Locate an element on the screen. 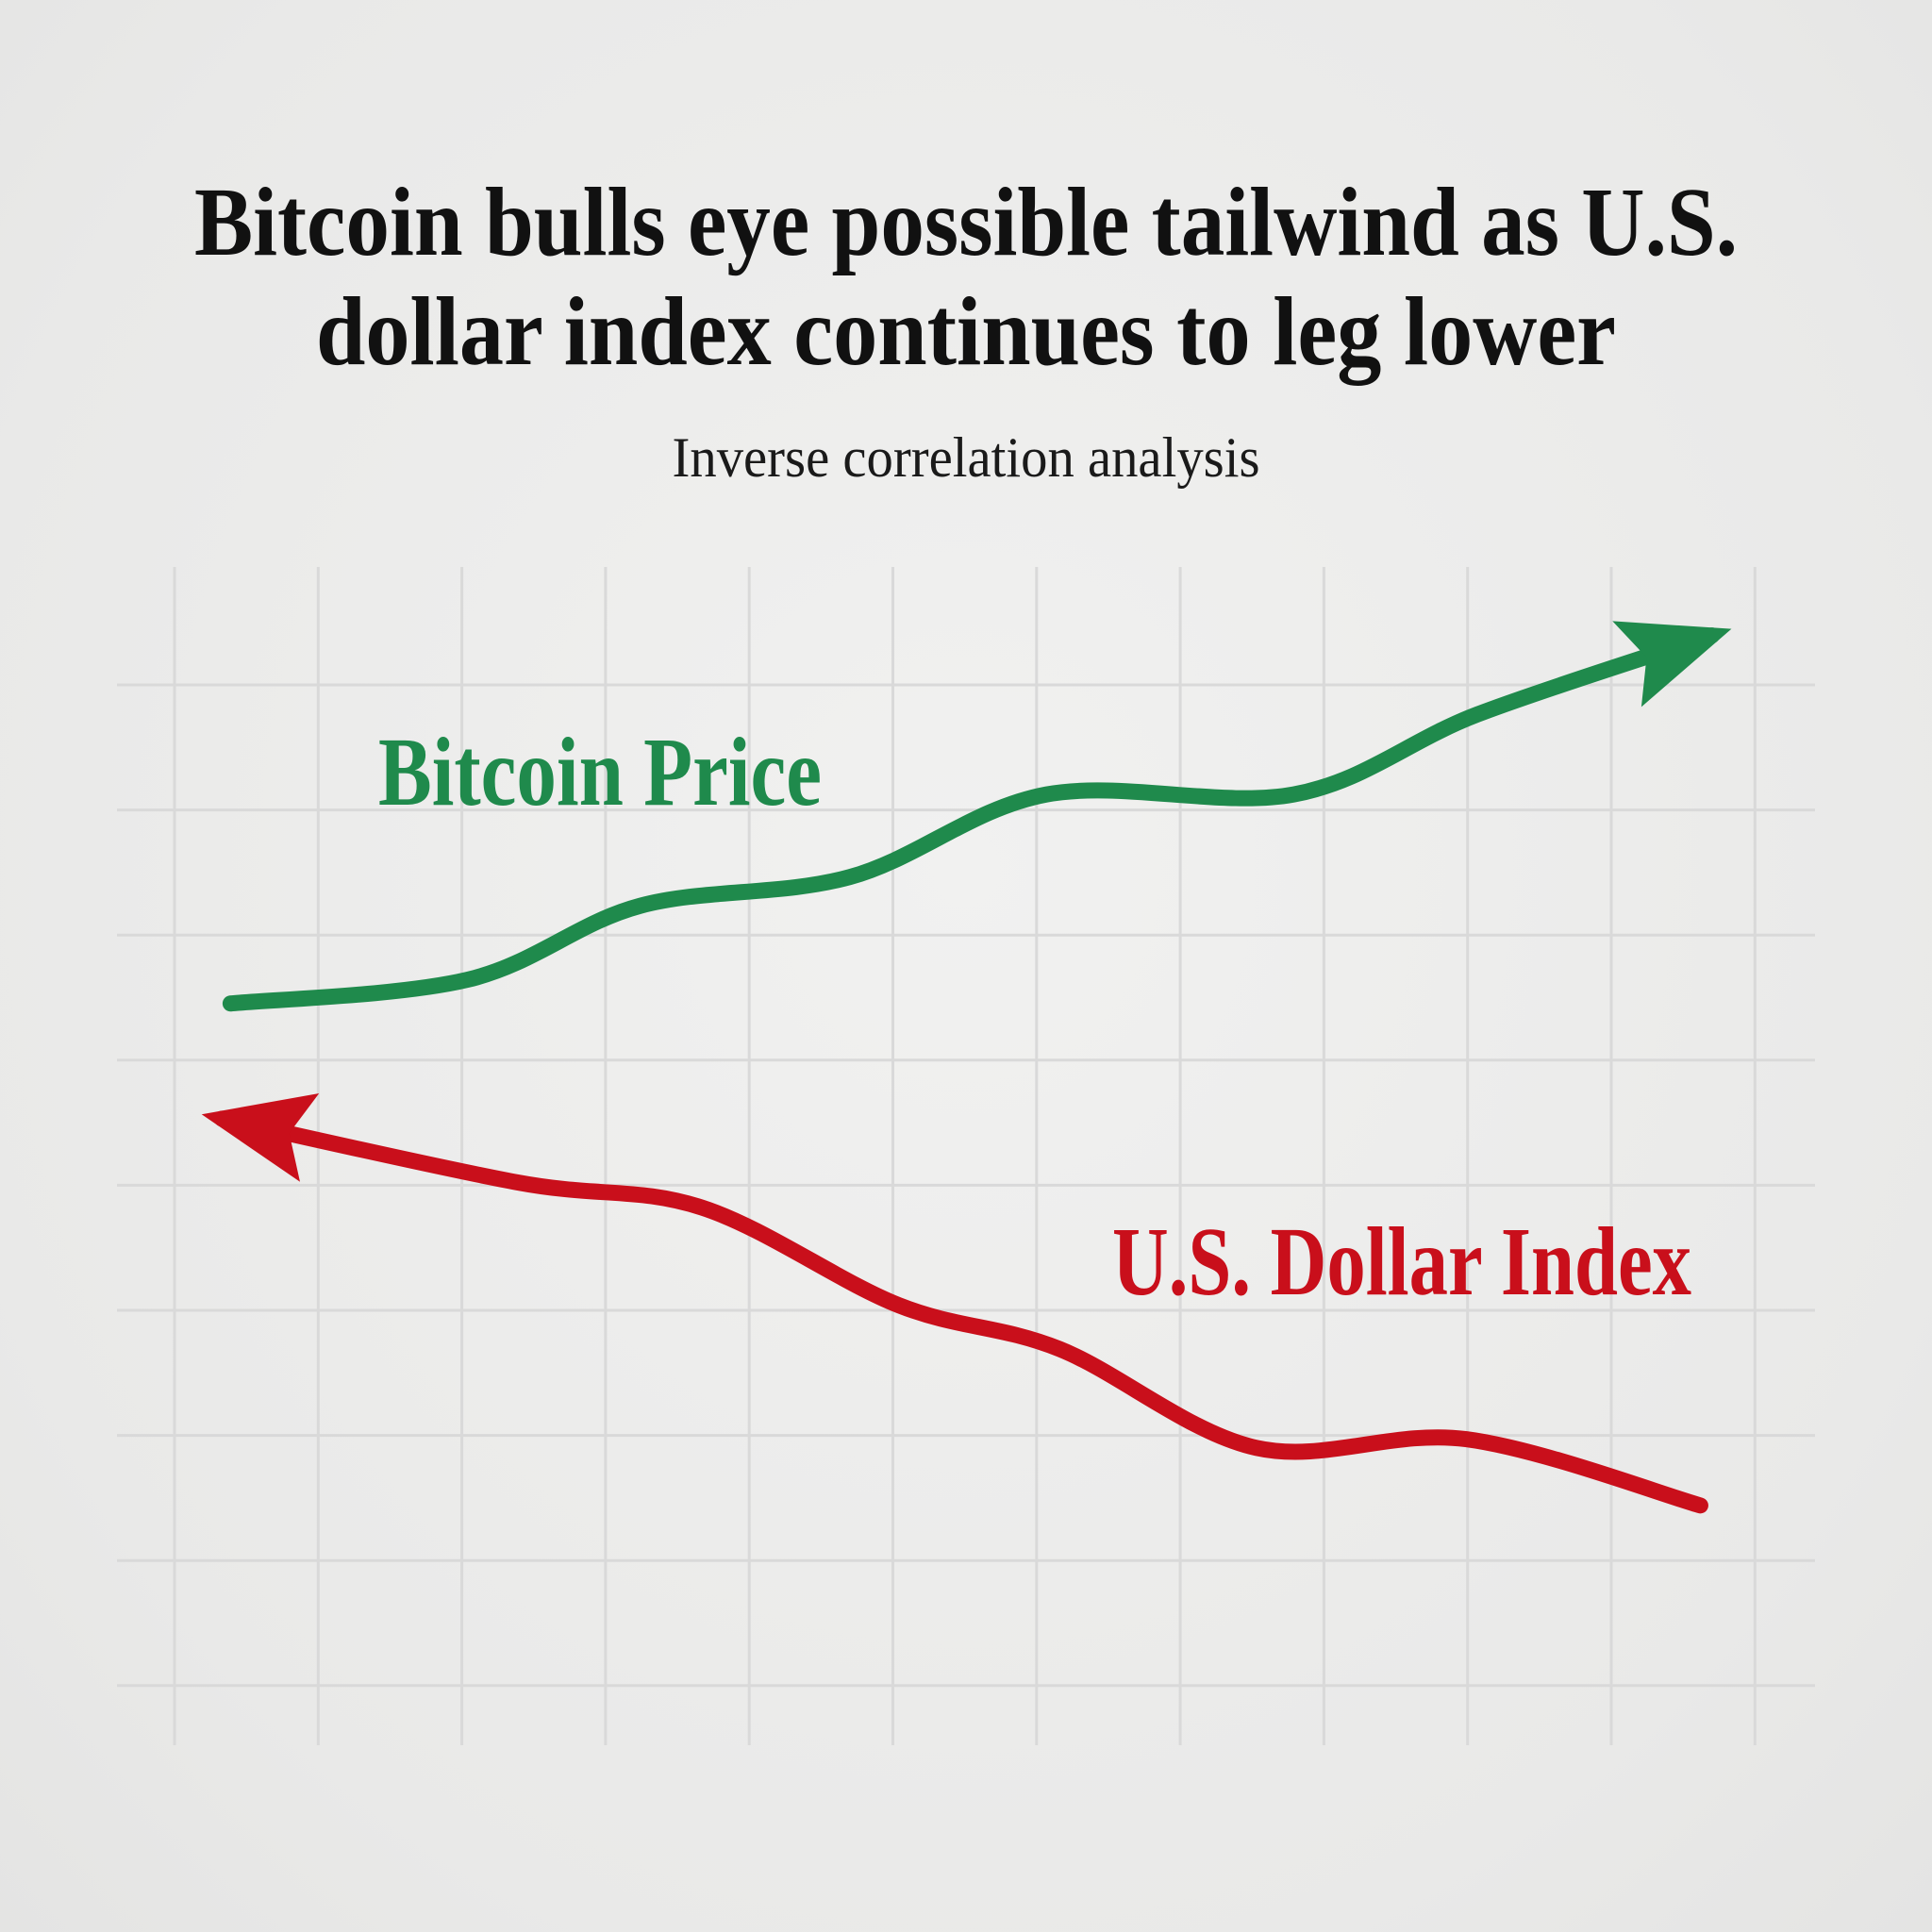  series-label-dollar: U.S. Dollar Index is located at coordinates (1402, 1262).